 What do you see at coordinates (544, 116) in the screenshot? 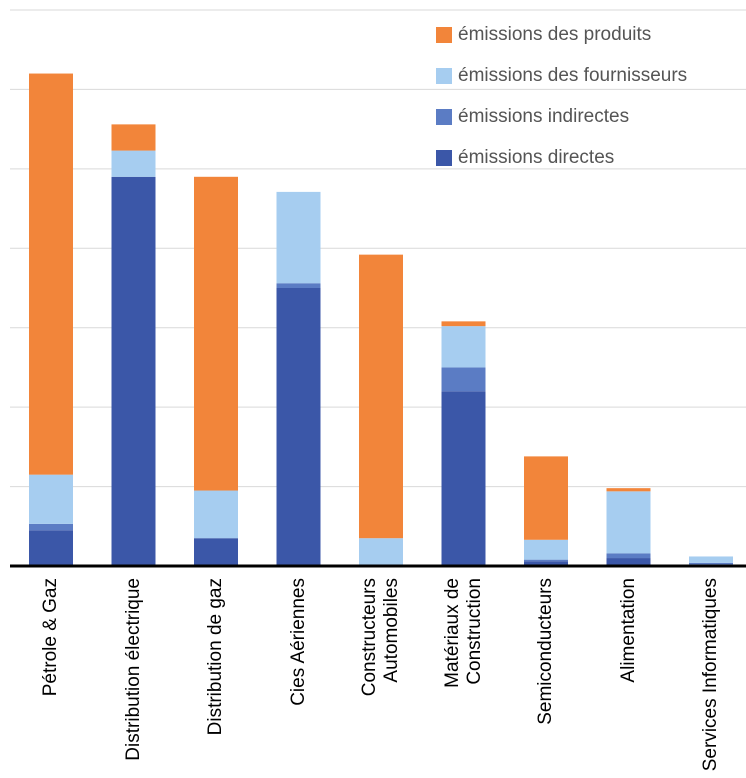
I see `legend-label: émissions indirectes` at bounding box center [544, 116].